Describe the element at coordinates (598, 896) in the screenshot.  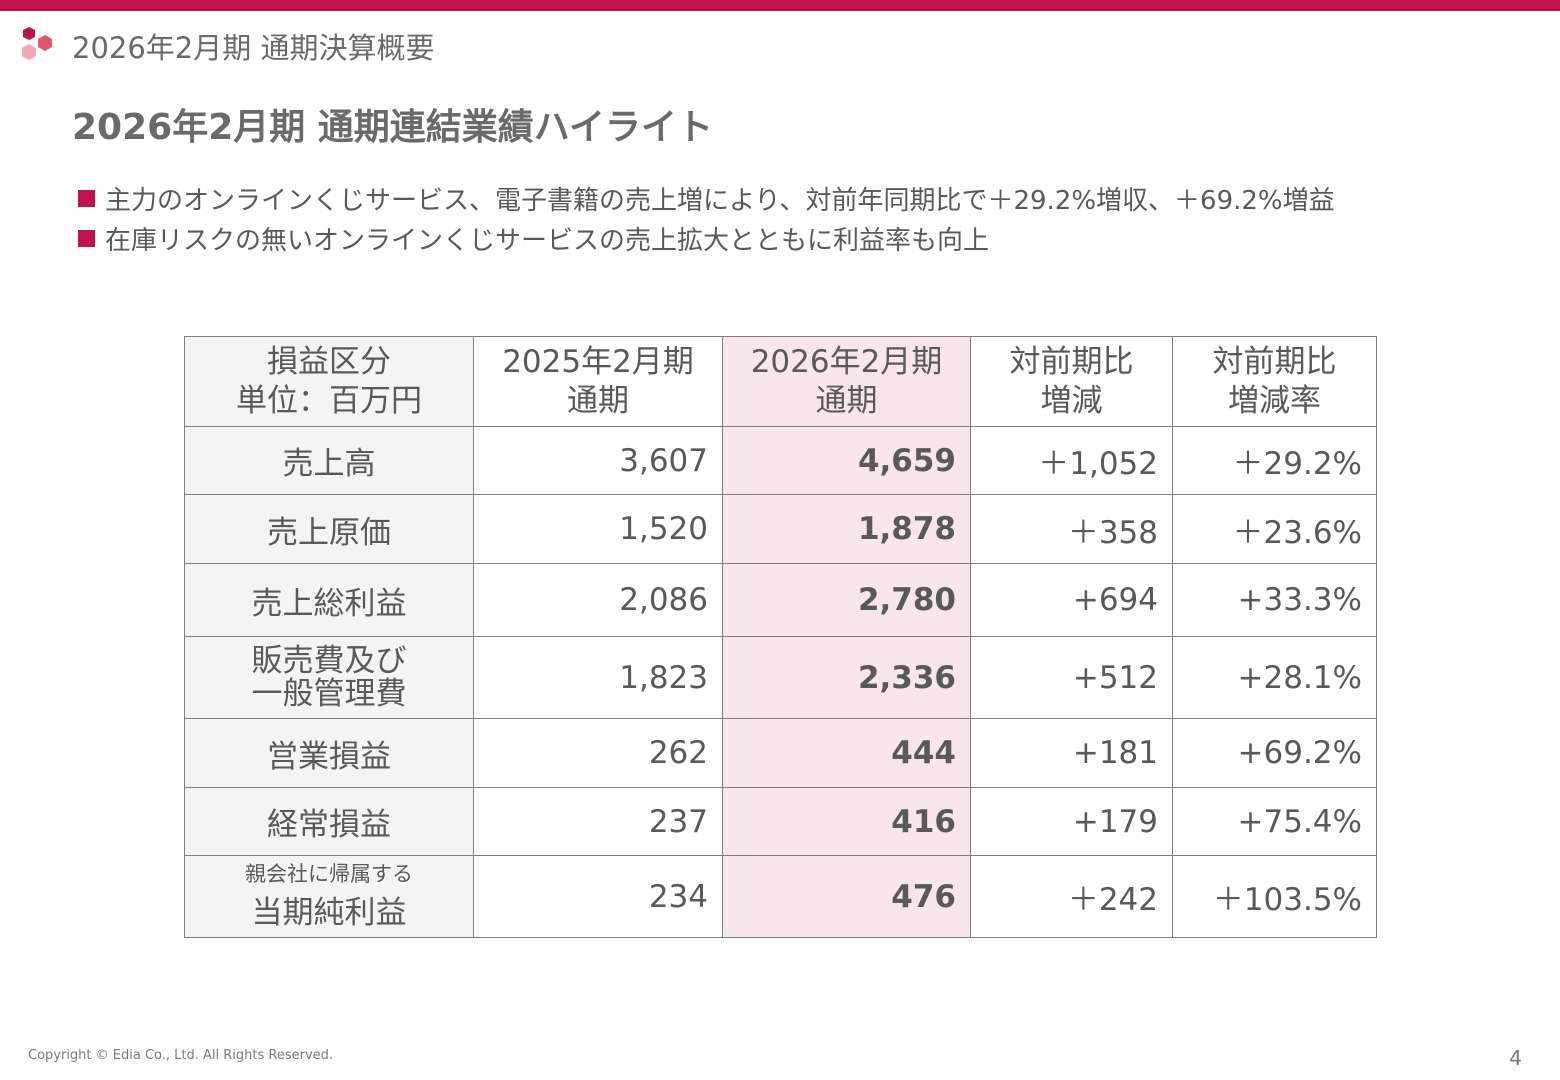
I see `prev-value: 234` at that location.